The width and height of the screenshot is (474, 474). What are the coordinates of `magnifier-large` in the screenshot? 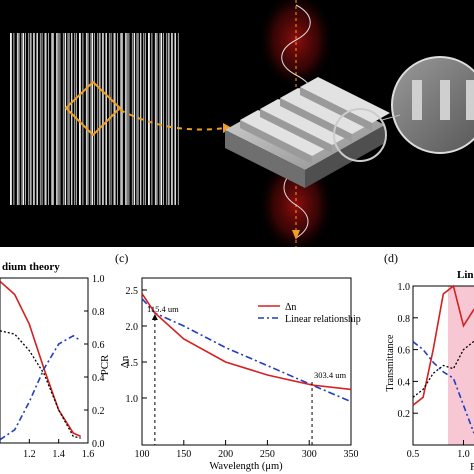 It's located at (432, 105).